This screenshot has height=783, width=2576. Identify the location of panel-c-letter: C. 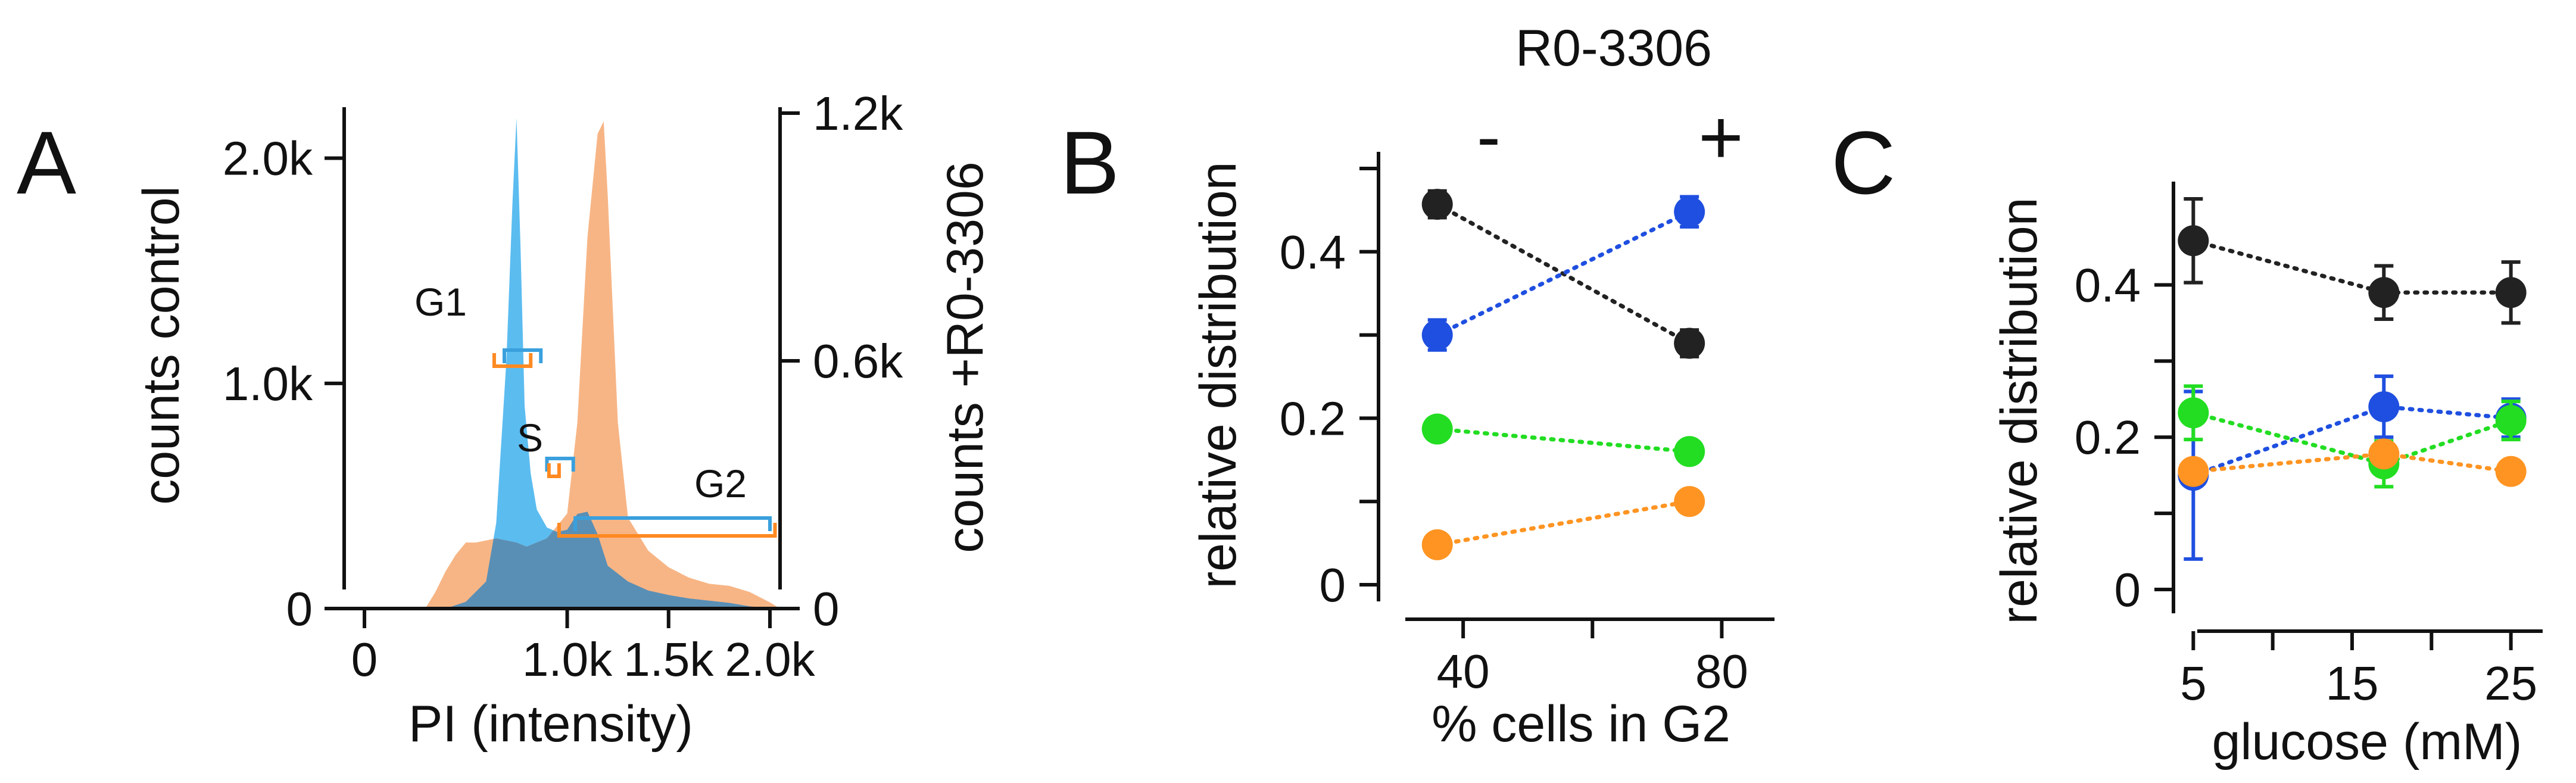
(1863, 163).